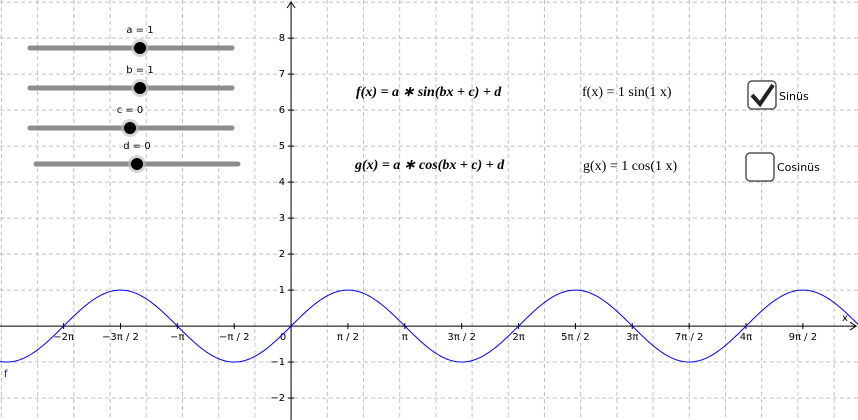  I want to click on y-tick-label: 8, so click(282, 38).